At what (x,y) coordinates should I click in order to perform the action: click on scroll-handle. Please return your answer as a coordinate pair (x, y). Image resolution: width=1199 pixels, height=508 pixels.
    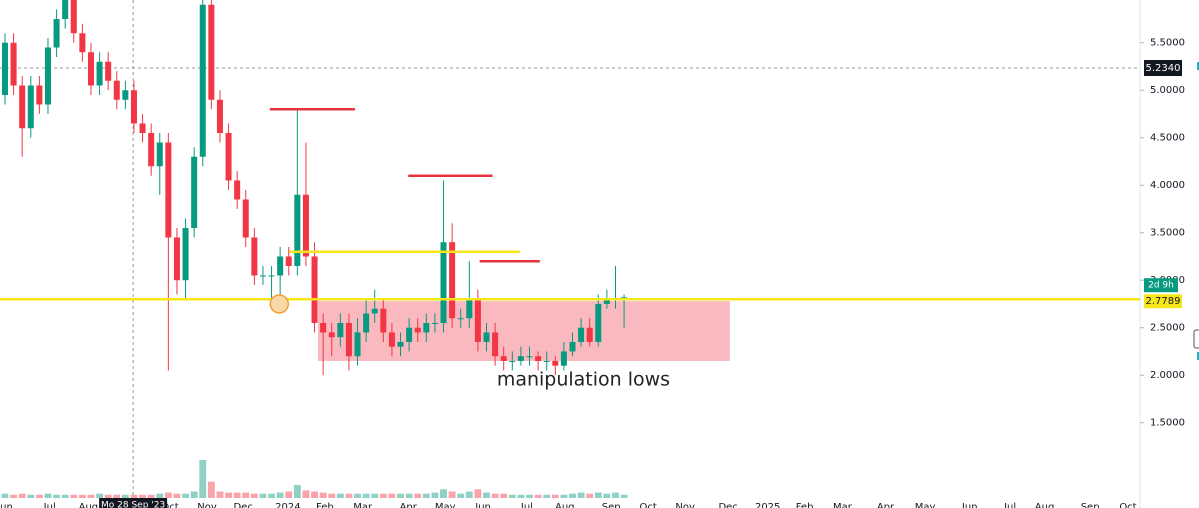
    Looking at the image, I should click on (1196, 339).